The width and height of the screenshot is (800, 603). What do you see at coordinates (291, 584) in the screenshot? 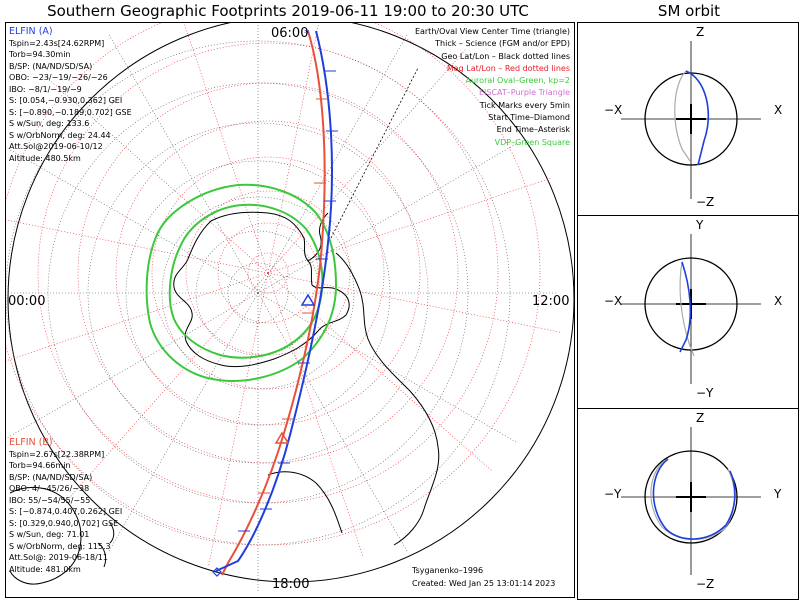
I see `clock-label-bottom: 18:00` at bounding box center [291, 584].